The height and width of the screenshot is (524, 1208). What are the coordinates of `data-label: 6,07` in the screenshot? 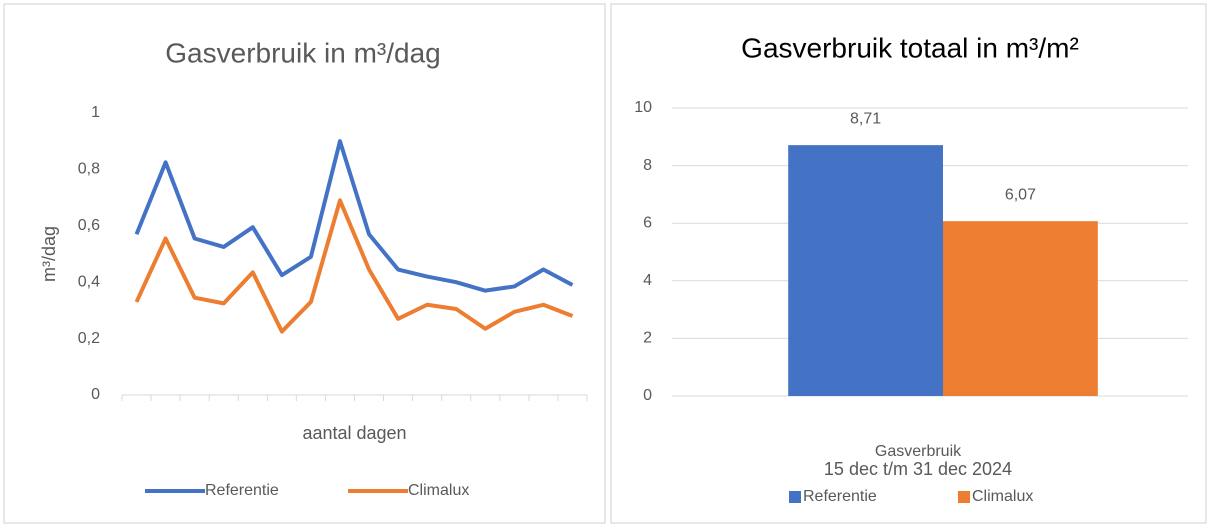 It's located at (1020, 194).